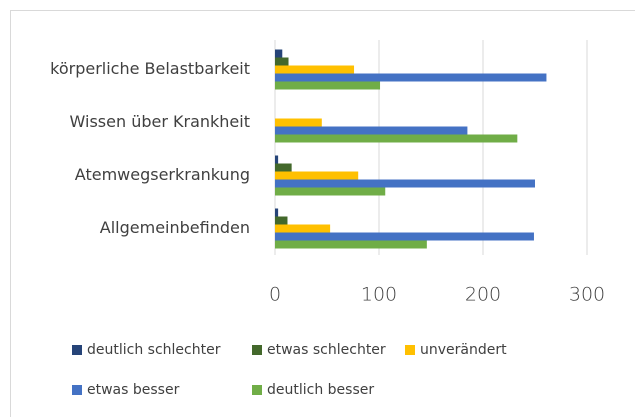  Describe the element at coordinates (326, 350) in the screenshot. I see `legend-label: etwas schlechter` at that location.